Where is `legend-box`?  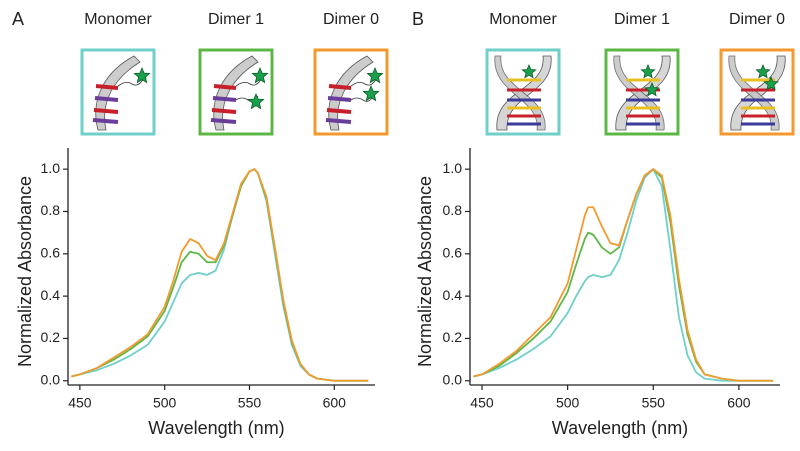 legend-box is located at coordinates (236, 92).